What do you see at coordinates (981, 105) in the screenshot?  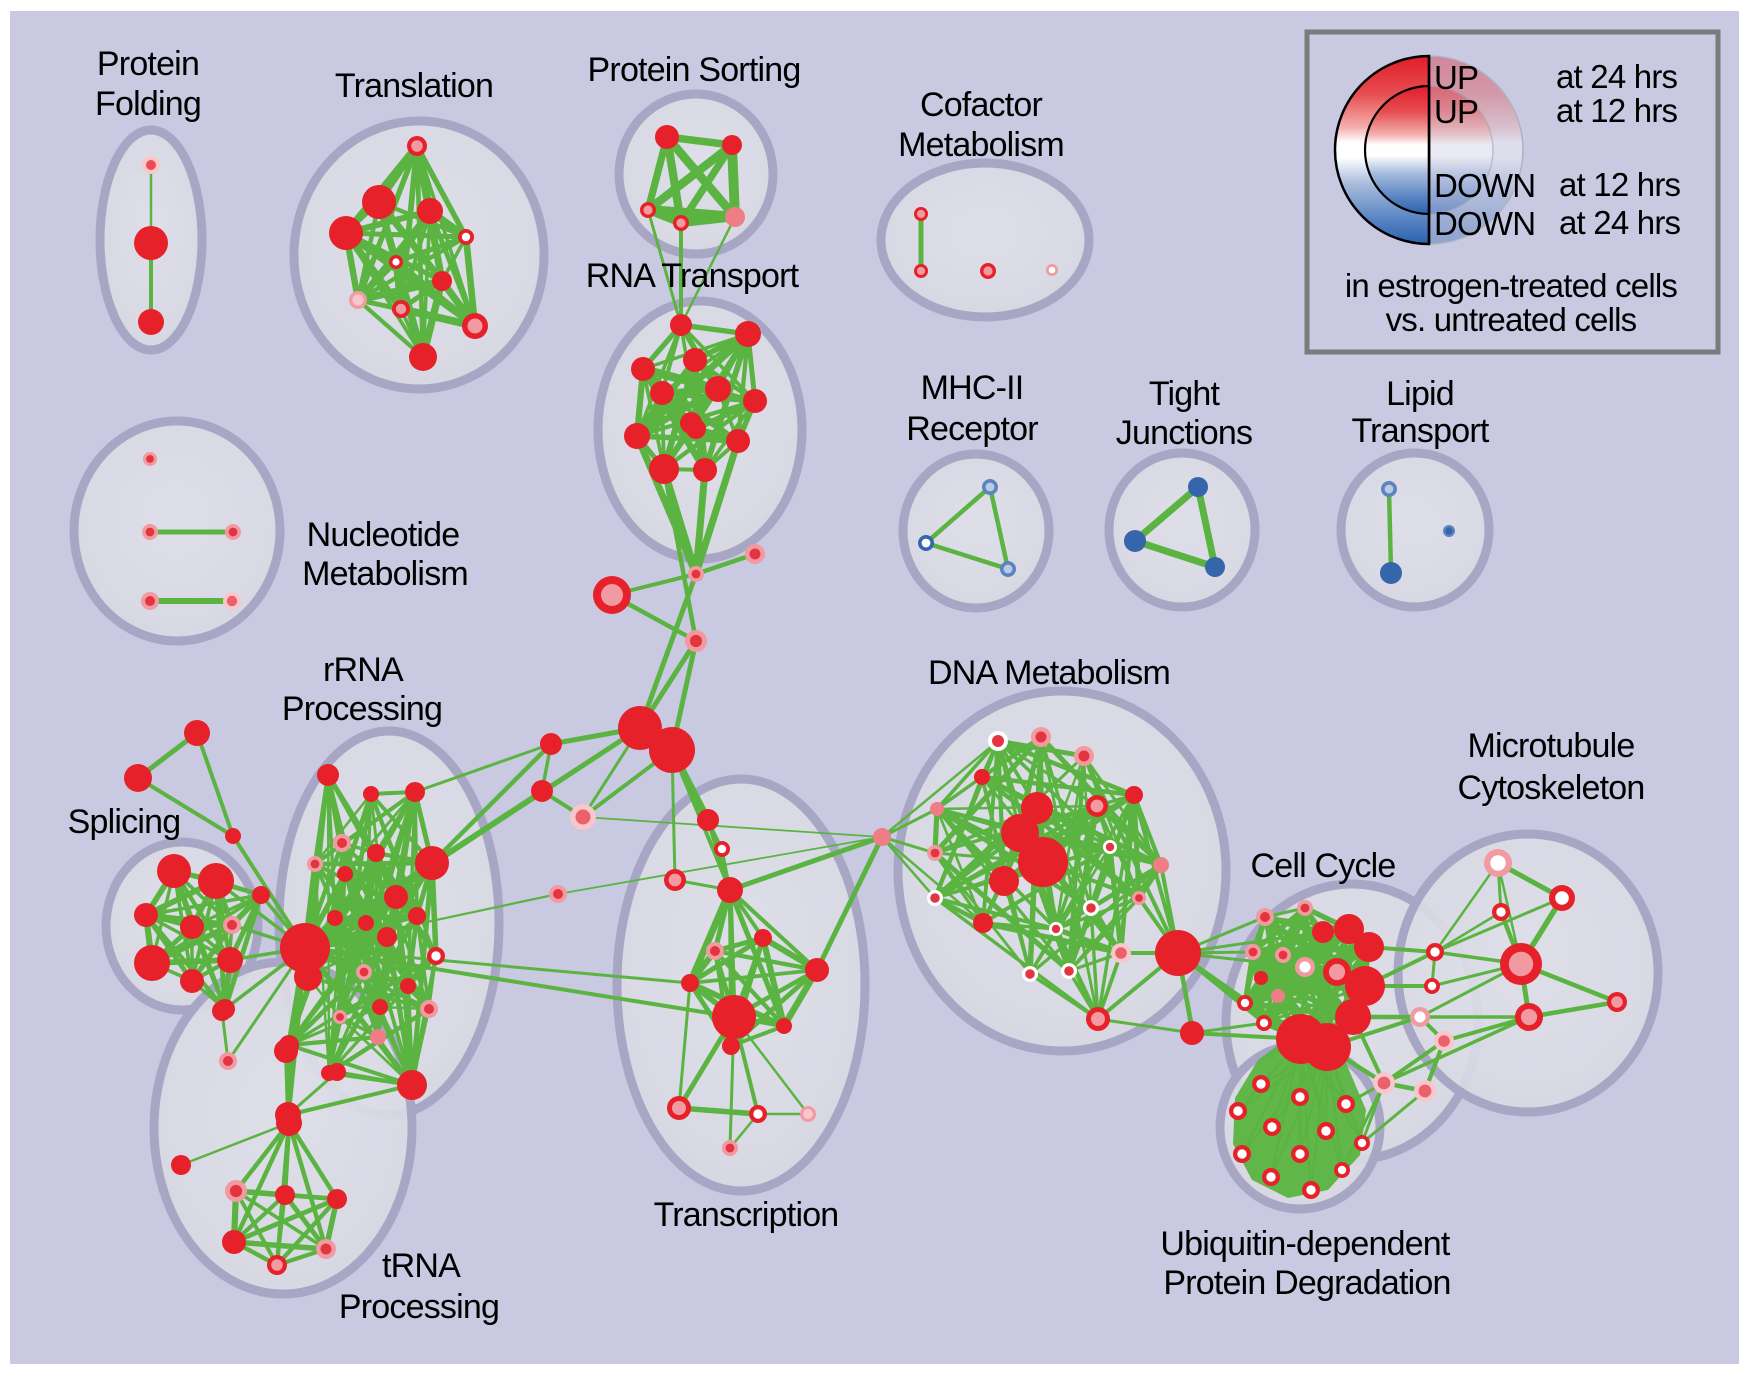 I see `svg-text: Cofactor` at bounding box center [981, 105].